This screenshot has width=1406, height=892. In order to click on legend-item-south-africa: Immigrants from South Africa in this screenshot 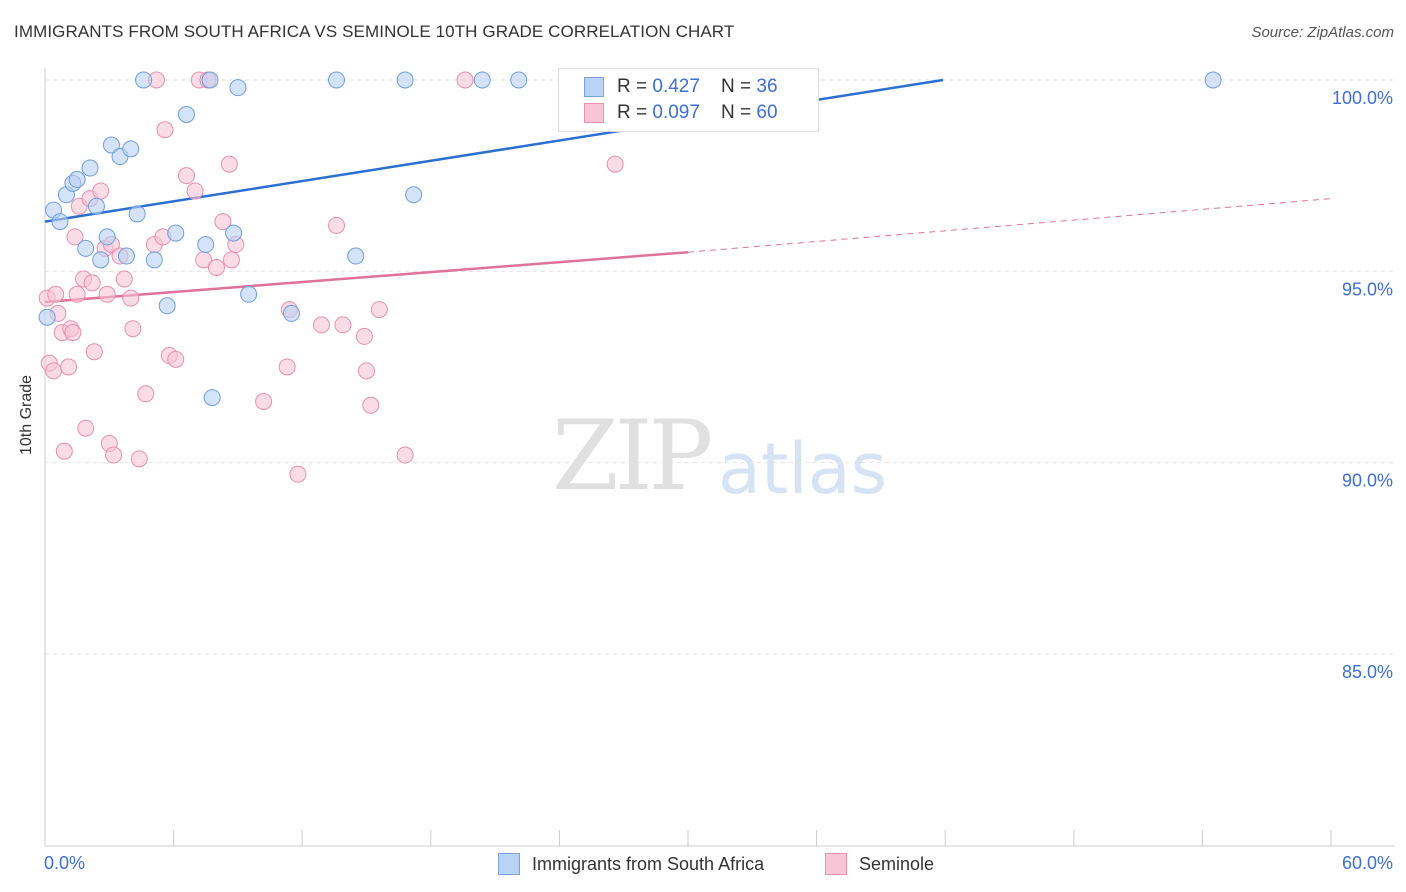, I will do `click(631, 864)`.